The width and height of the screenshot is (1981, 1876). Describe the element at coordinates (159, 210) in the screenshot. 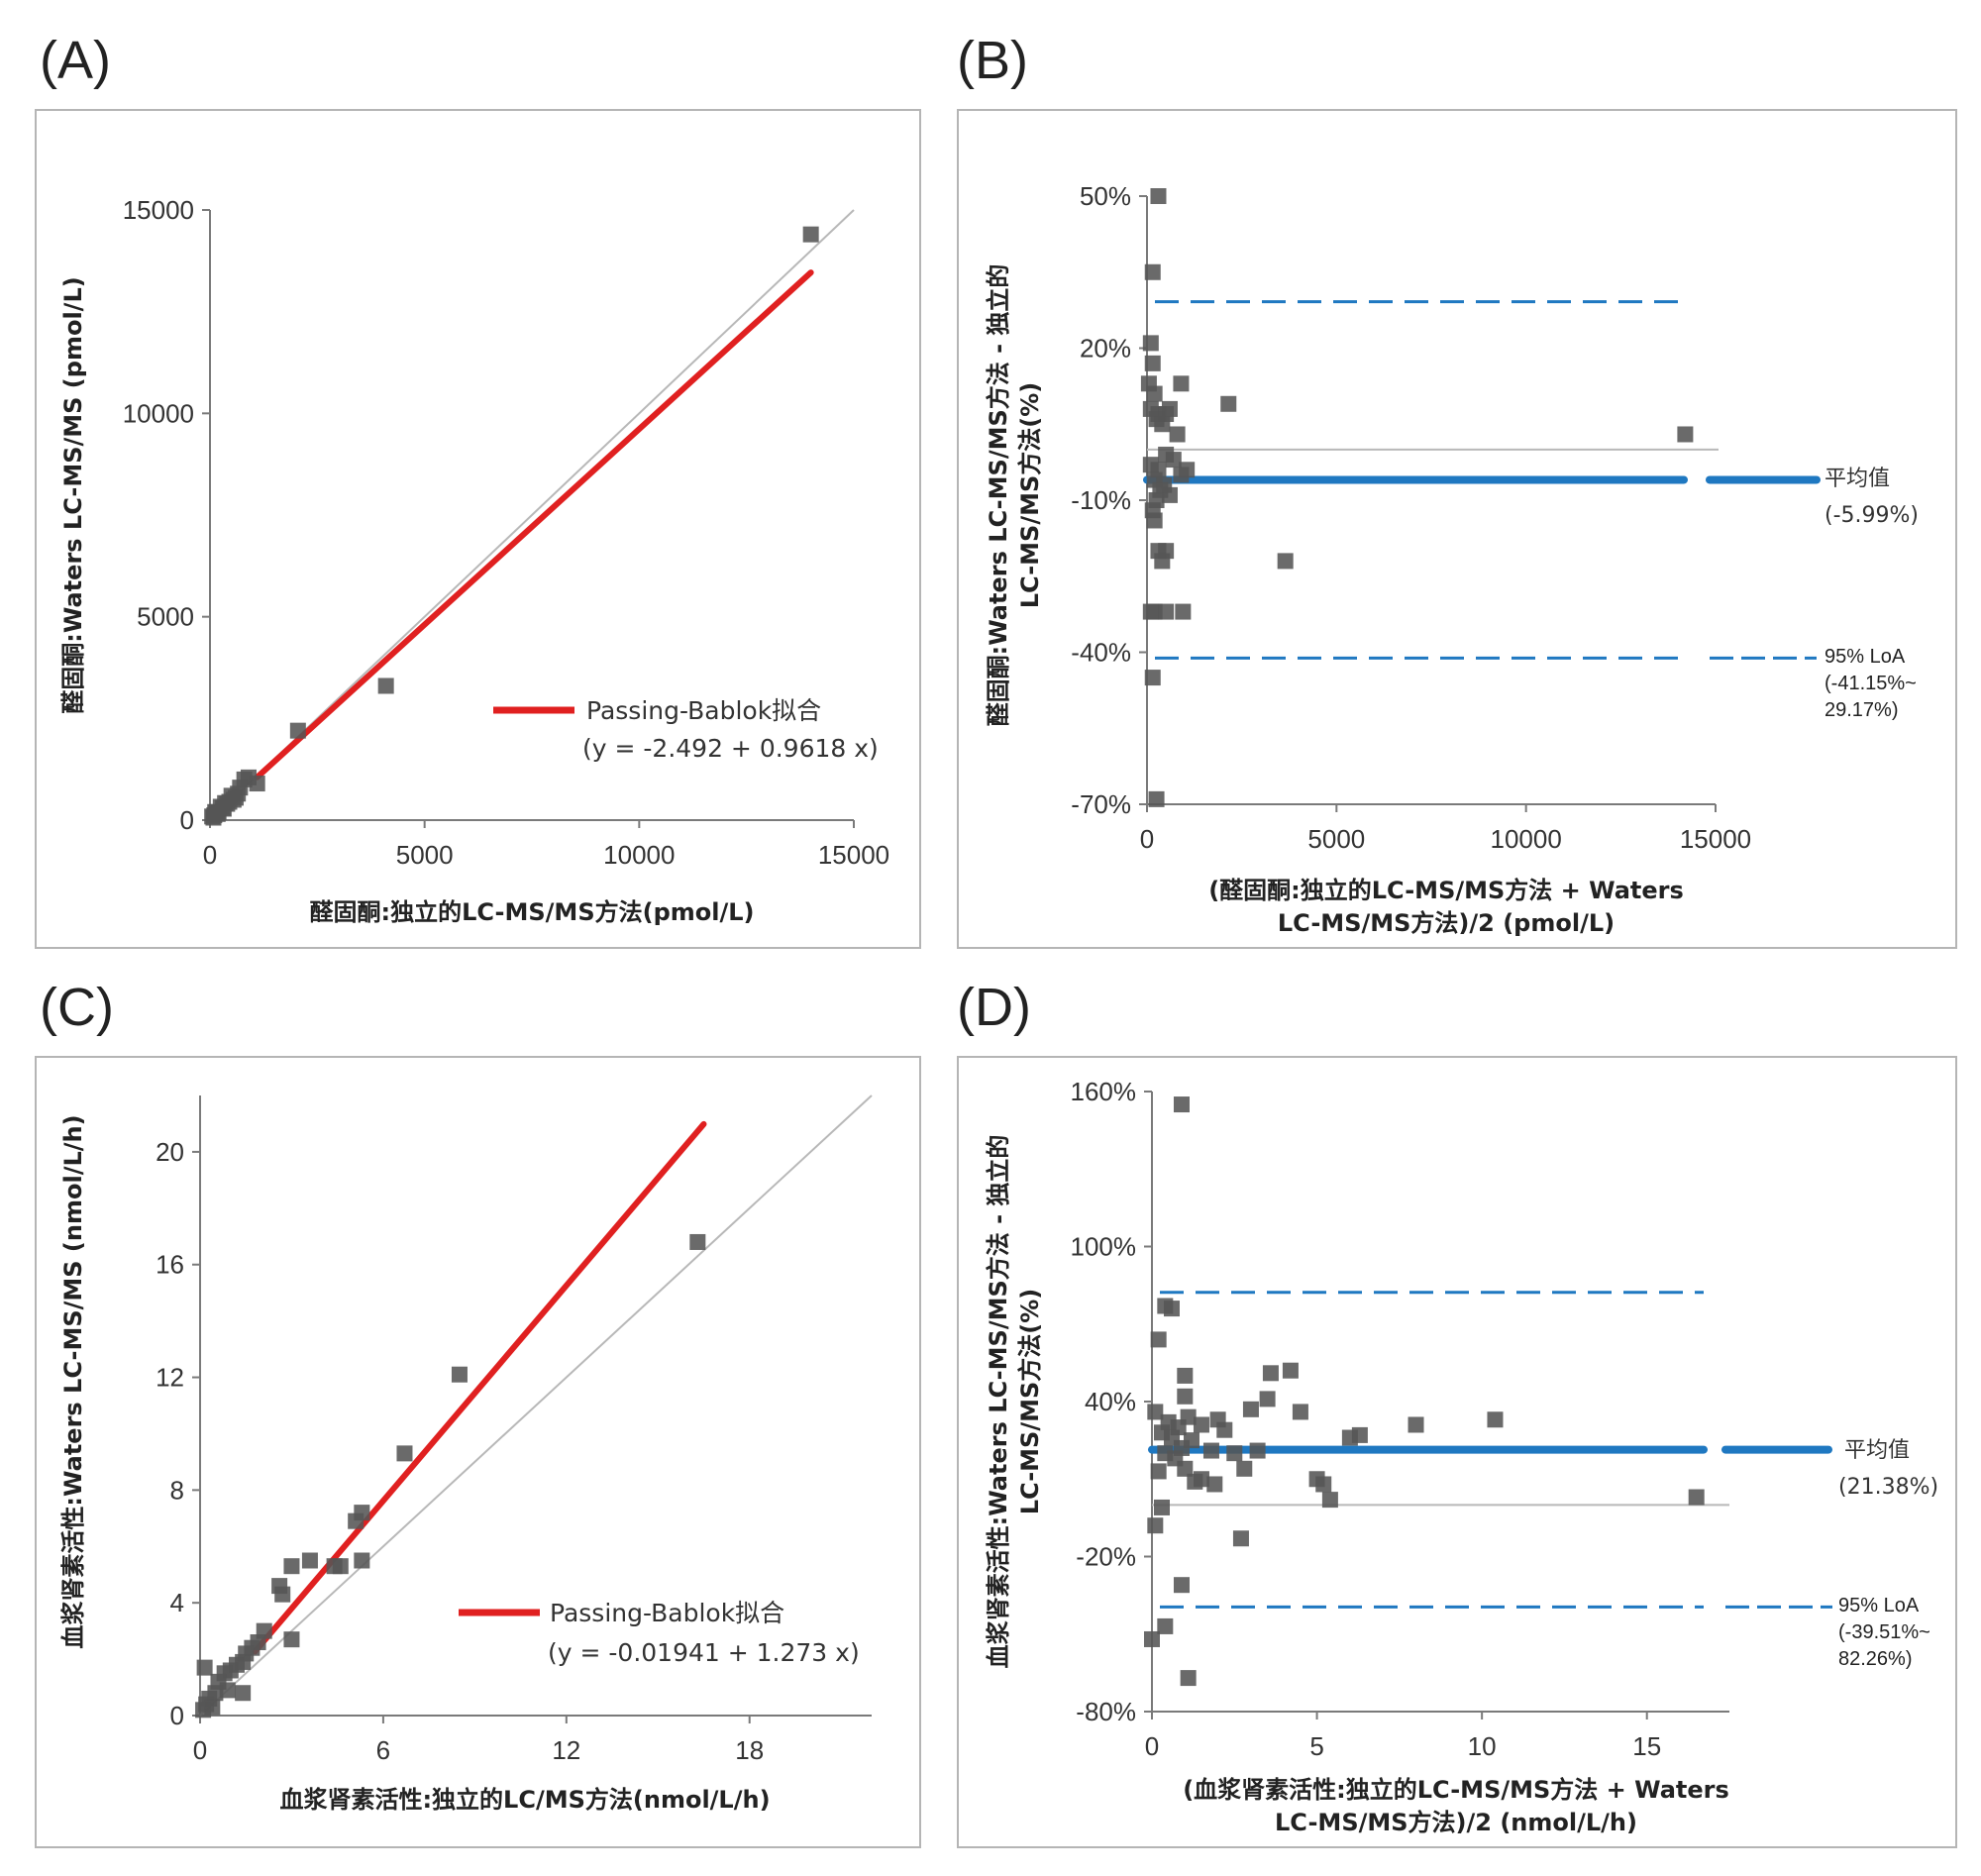

I see `panel-a-y-tick-label: 15000` at that location.